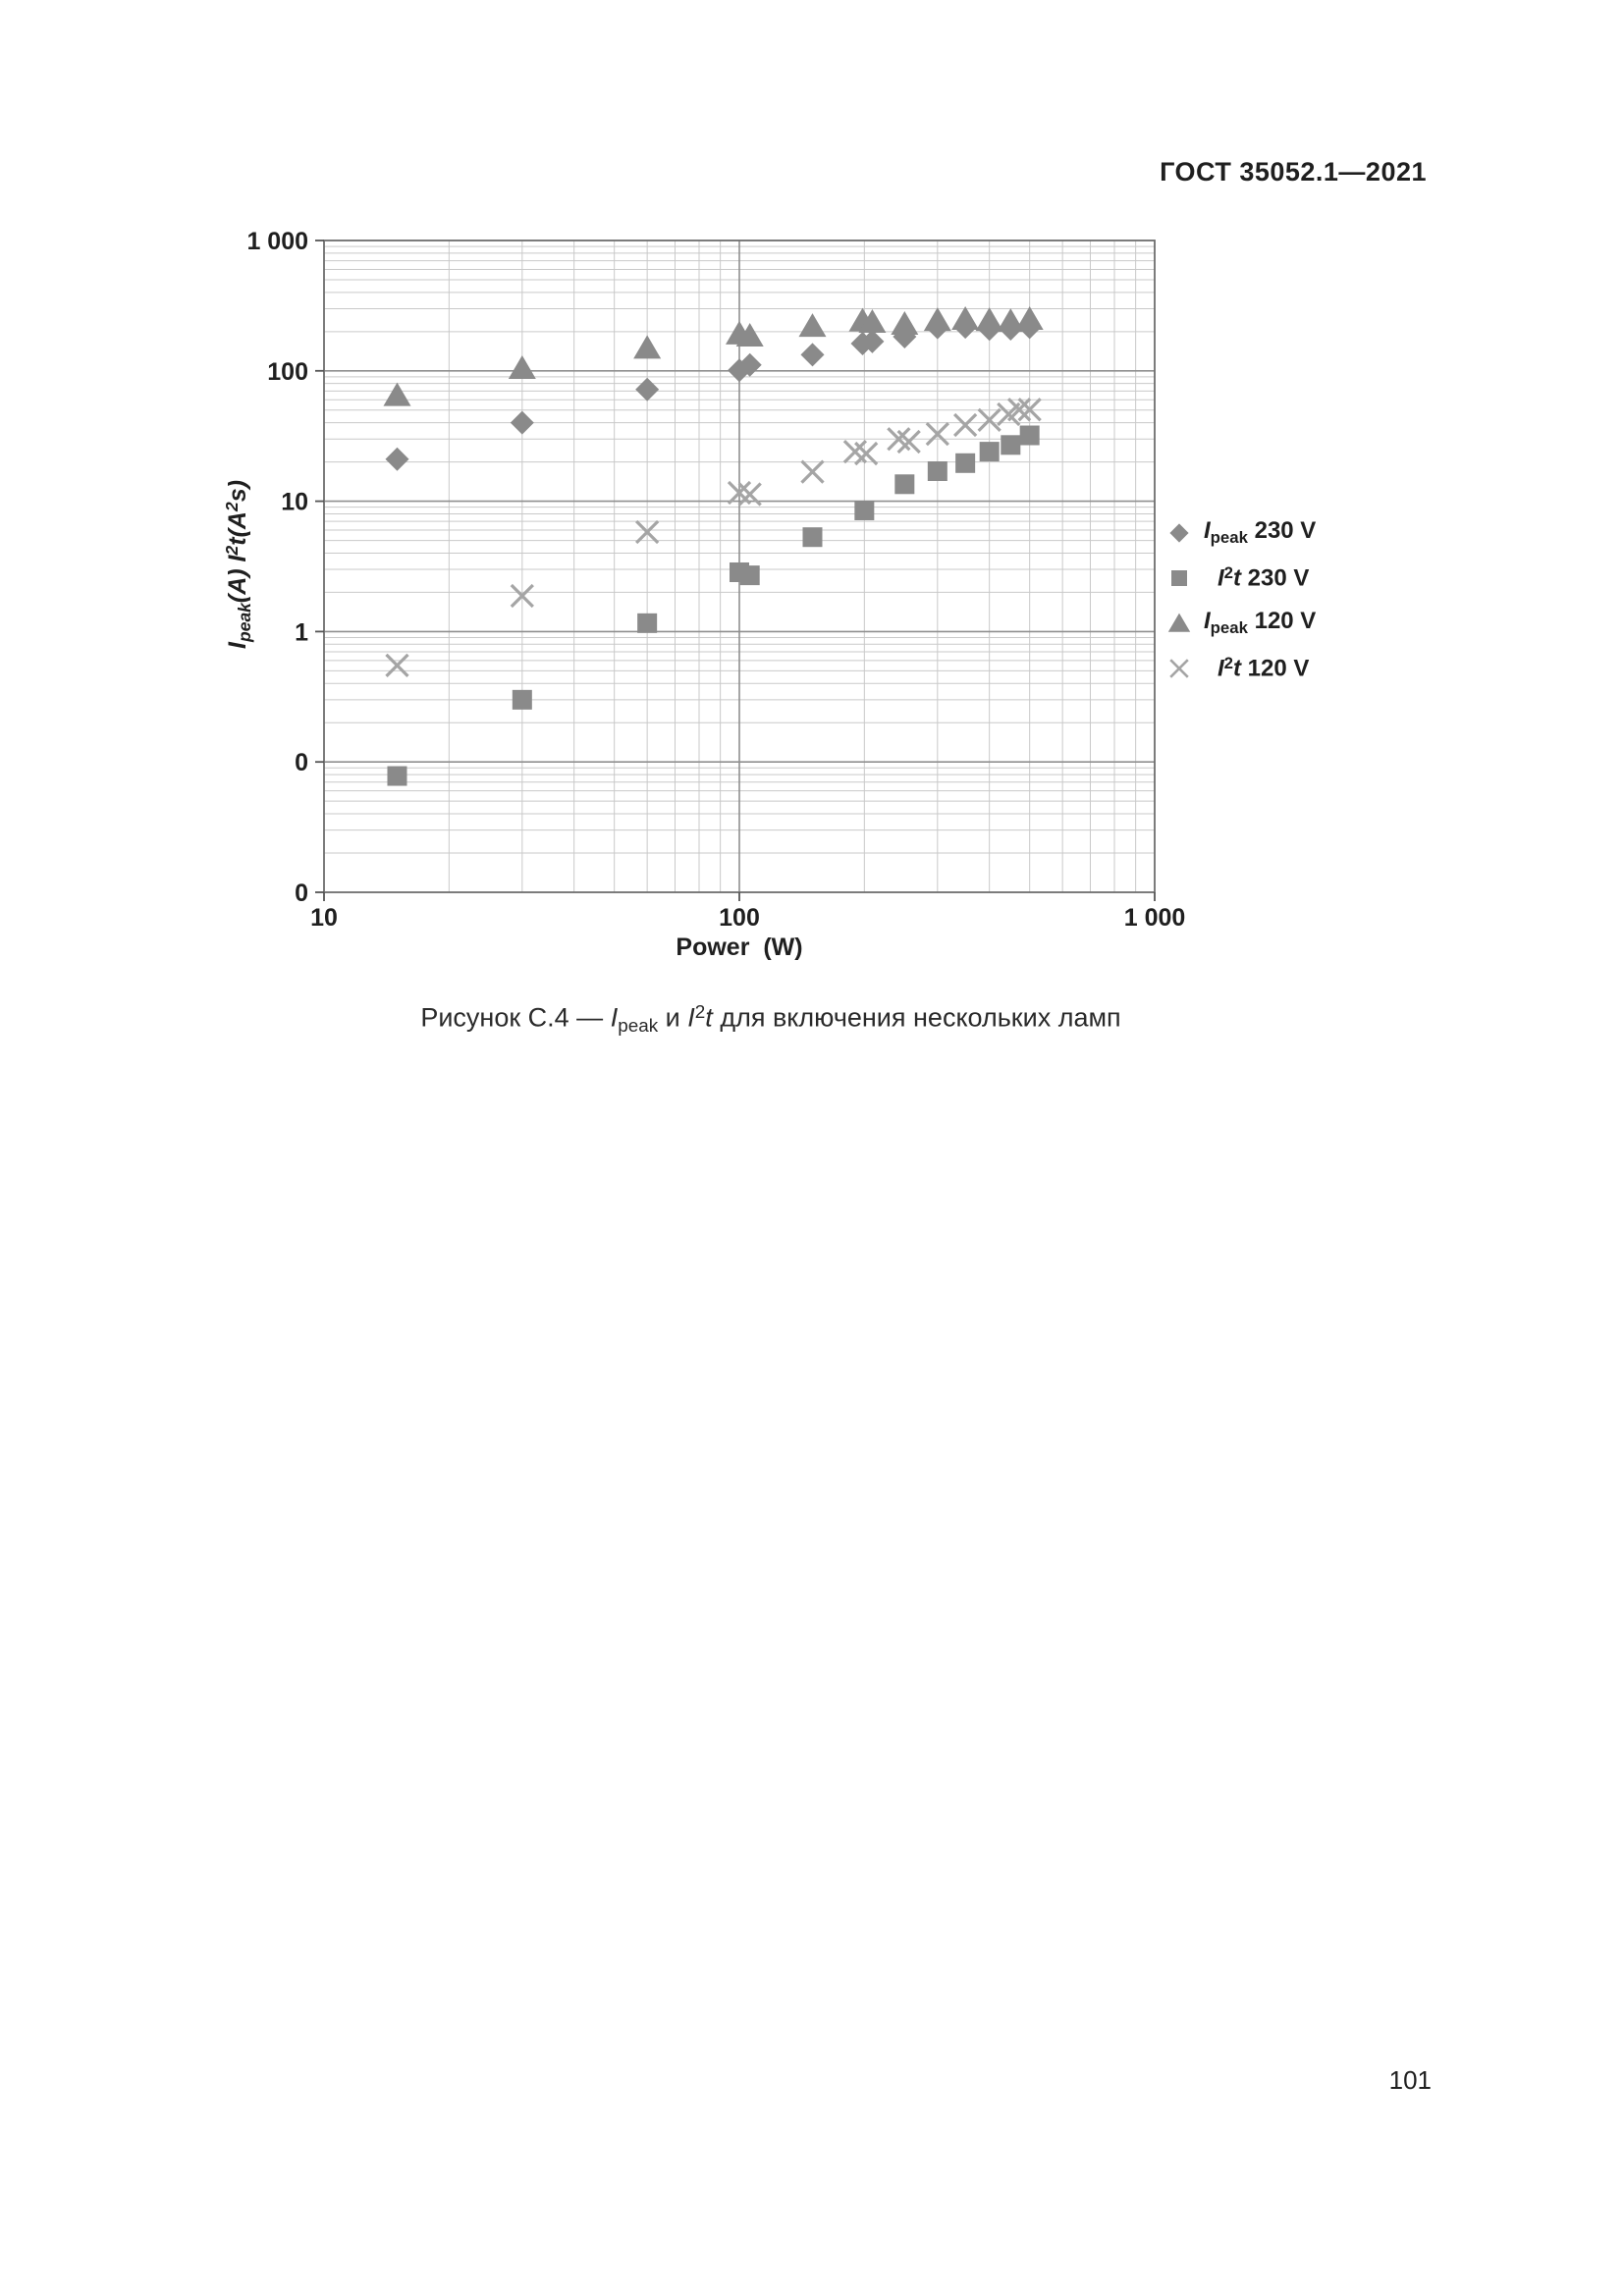 The width and height of the screenshot is (1624, 2296). Describe the element at coordinates (739, 918) in the screenshot. I see `x-tick-label: 100` at that location.